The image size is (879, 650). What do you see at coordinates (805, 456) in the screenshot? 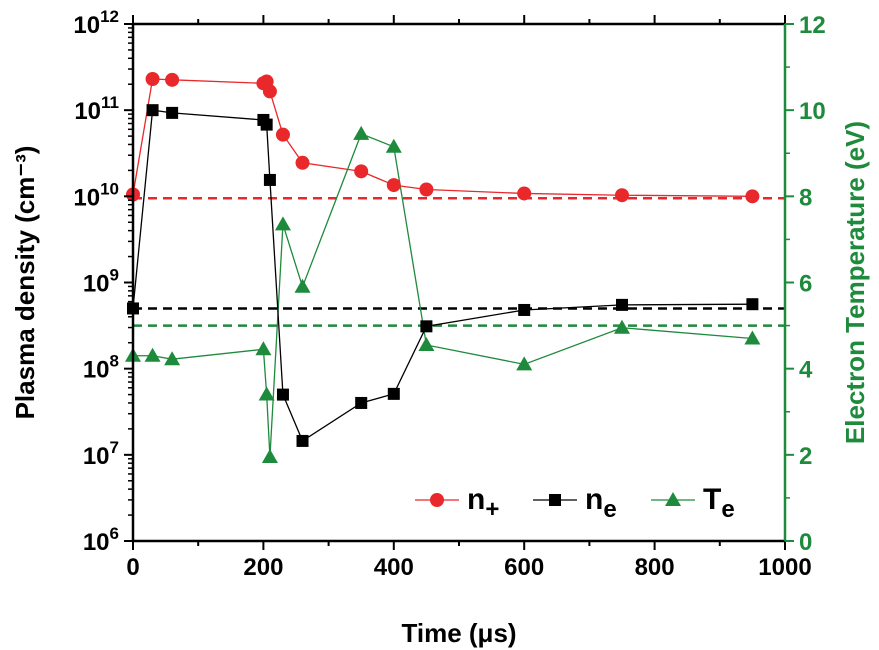
I see `y-right-tick-label: 2` at bounding box center [805, 456].